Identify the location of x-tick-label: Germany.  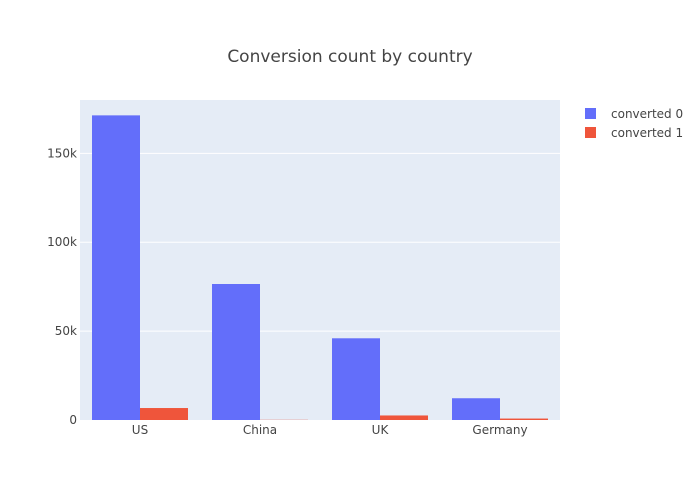
(499, 430).